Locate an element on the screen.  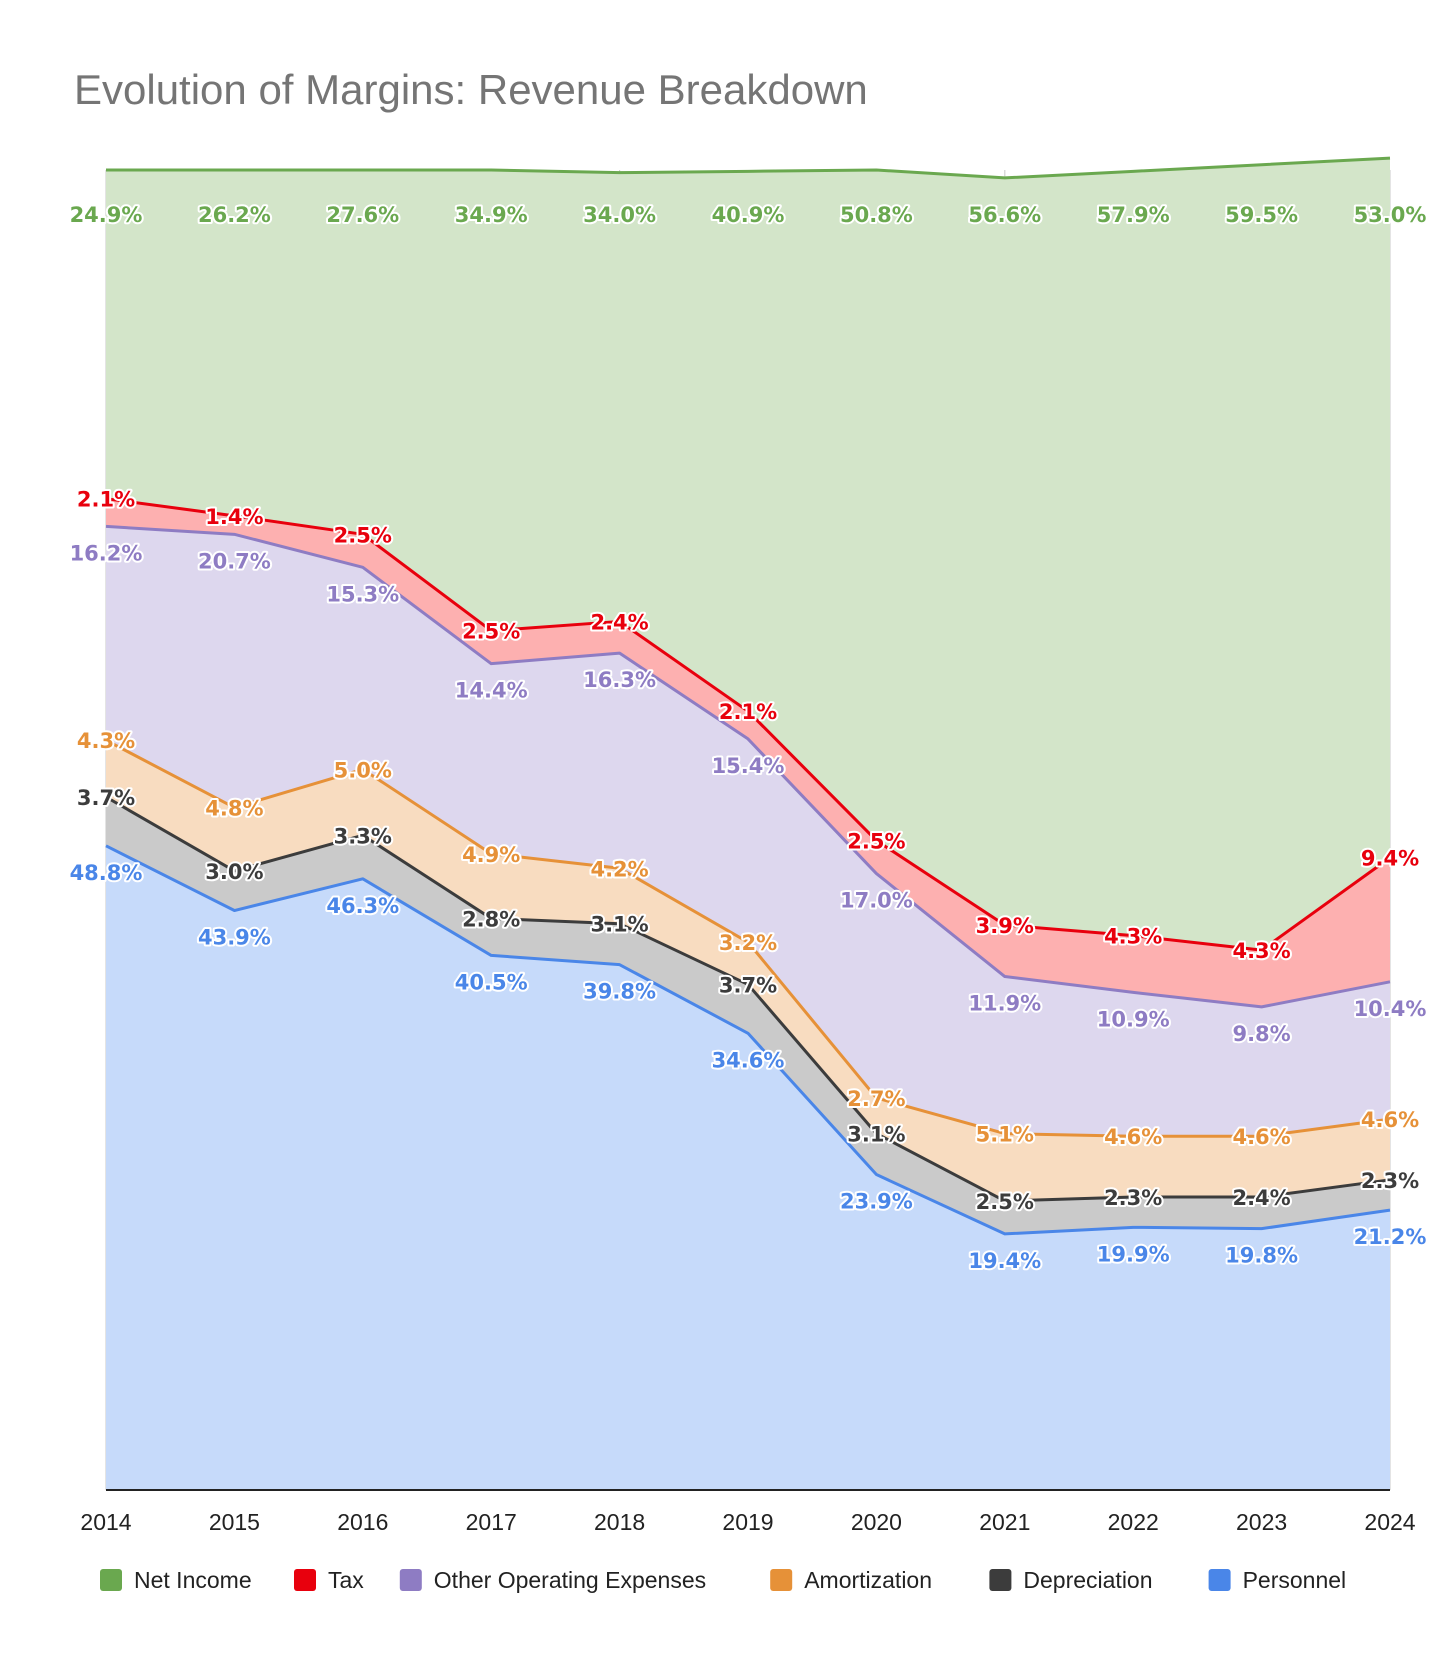
data-label-amortization: 3.2% is located at coordinates (748, 943).